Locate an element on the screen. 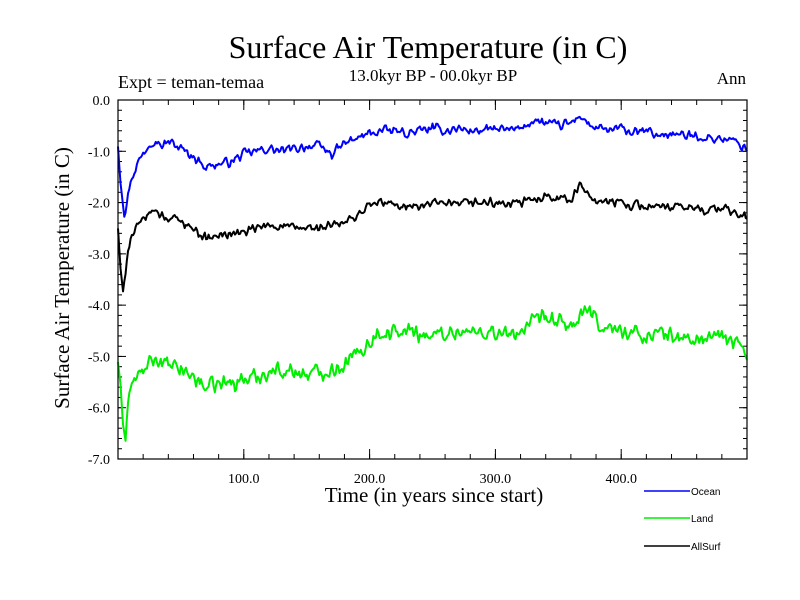  season-label: Ann is located at coordinates (732, 78).